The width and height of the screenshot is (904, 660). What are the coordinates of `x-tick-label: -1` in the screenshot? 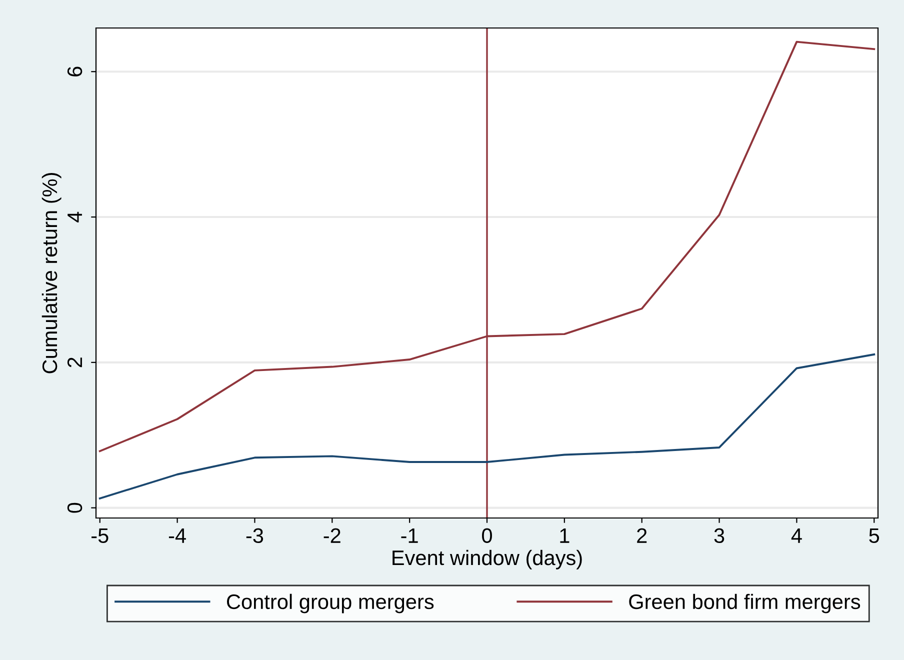 It's located at (409, 535).